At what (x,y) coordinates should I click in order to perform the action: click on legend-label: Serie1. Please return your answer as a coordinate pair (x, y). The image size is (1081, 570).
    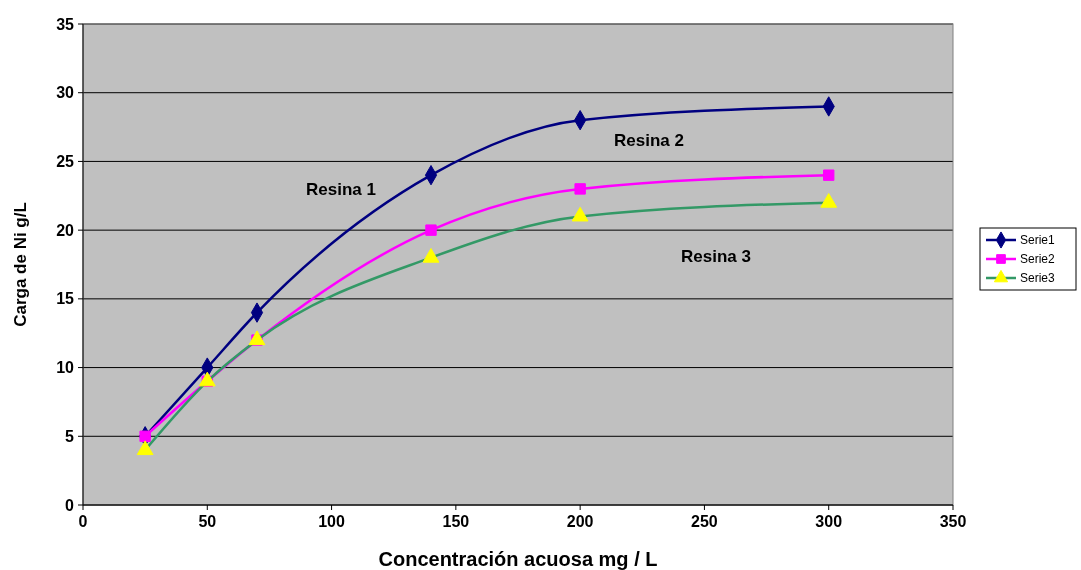
    Looking at the image, I should click on (1038, 240).